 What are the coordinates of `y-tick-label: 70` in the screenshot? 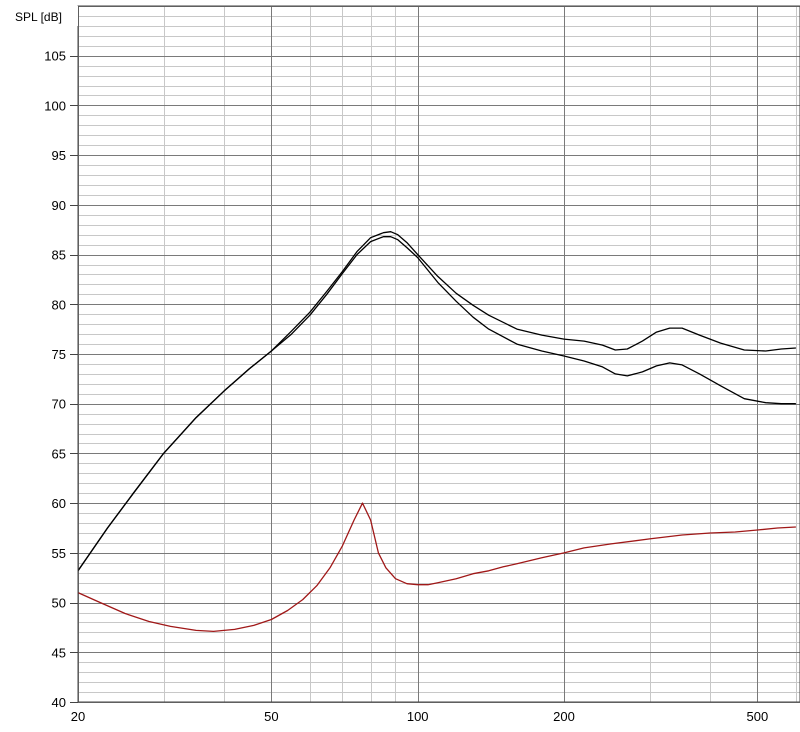 It's located at (59, 404).